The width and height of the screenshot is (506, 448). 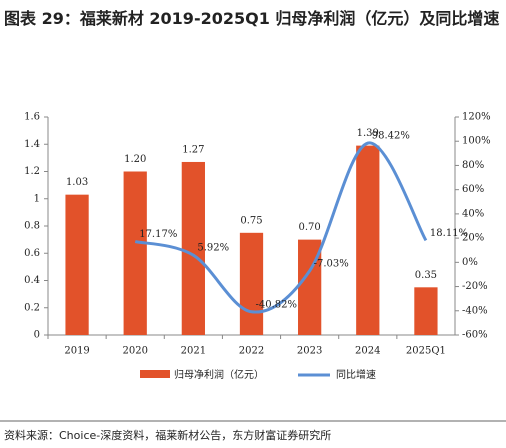 What do you see at coordinates (76, 351) in the screenshot?
I see `x-tick-label: 2019` at bounding box center [76, 351].